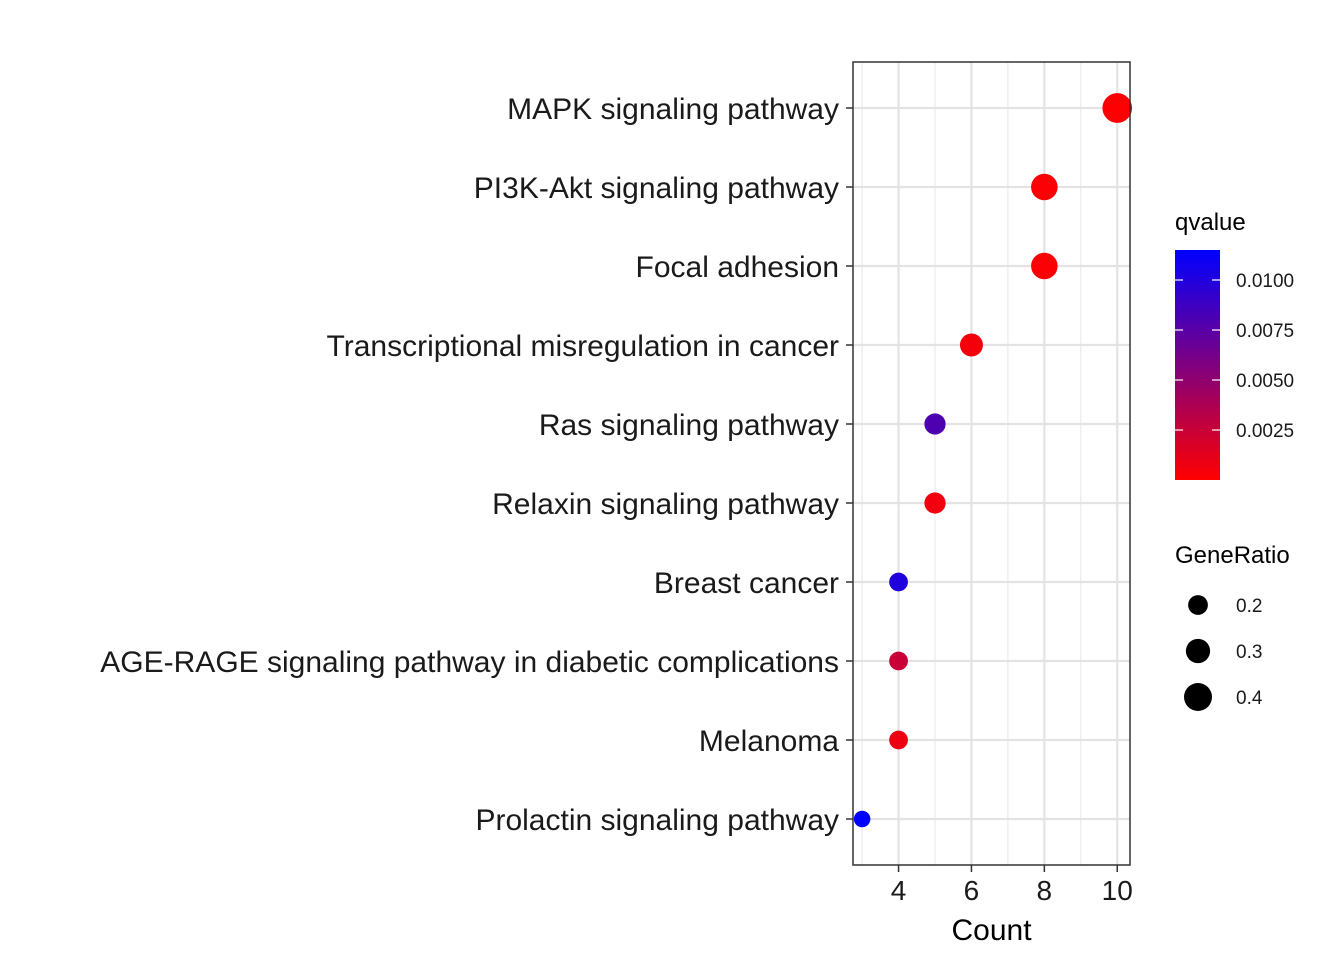 The width and height of the screenshot is (1344, 960). What do you see at coordinates (972, 890) in the screenshot?
I see `x-tick-label: 6` at bounding box center [972, 890].